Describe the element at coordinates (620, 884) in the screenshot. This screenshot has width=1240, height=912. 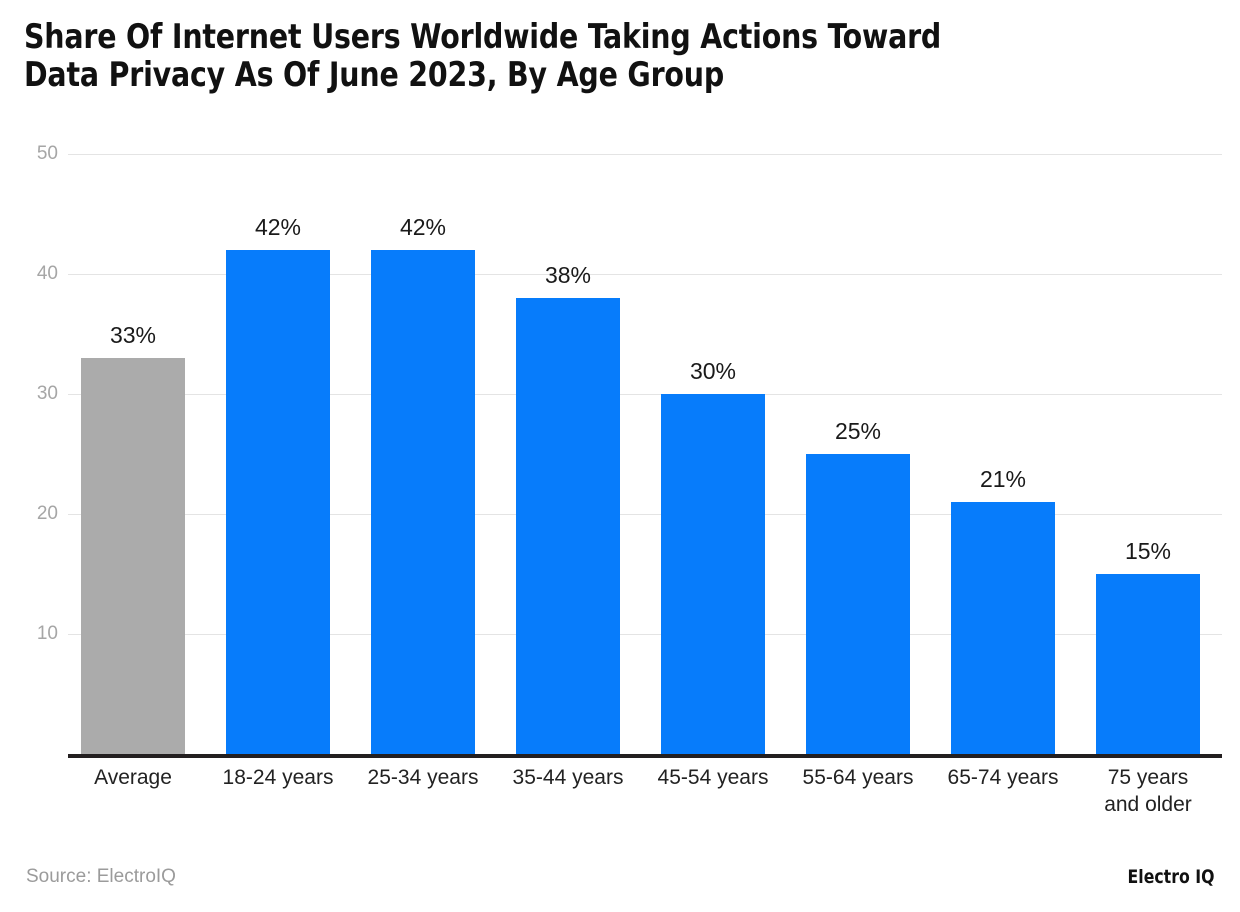
I see `footer: Source: ElectroIQ Electro IQ` at that location.